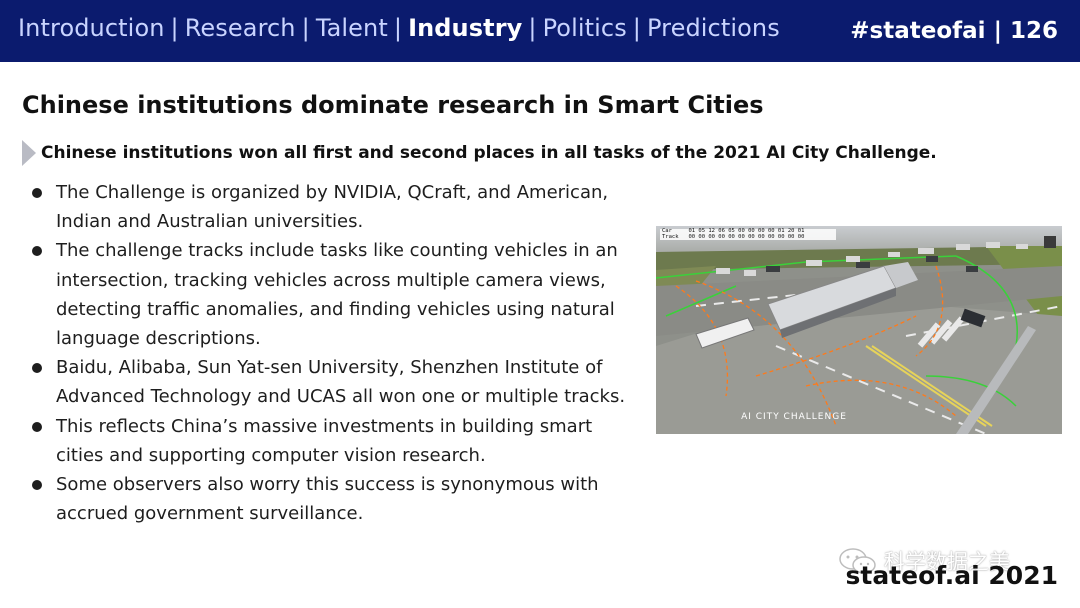 The width and height of the screenshot is (1080, 608). What do you see at coordinates (240, 28) in the screenshot?
I see `nav-item-research: Research` at bounding box center [240, 28].